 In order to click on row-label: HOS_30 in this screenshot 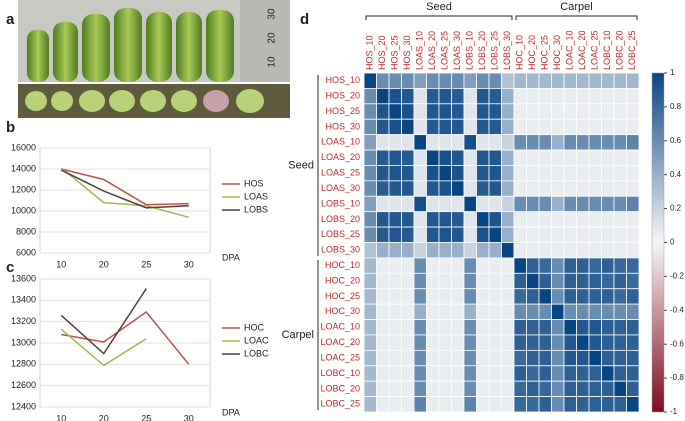, I will do `click(342, 126)`.